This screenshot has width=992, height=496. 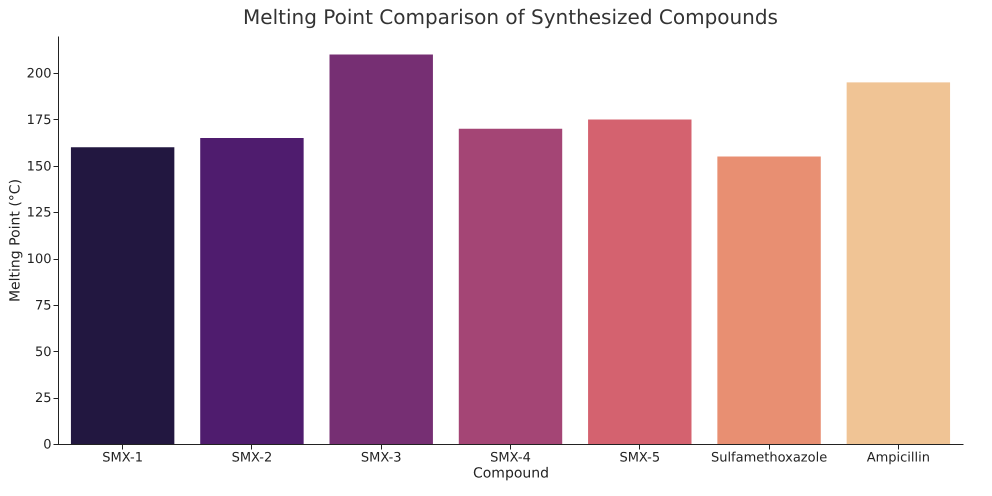 I want to click on y-tick-label: 25, so click(x=43, y=398).